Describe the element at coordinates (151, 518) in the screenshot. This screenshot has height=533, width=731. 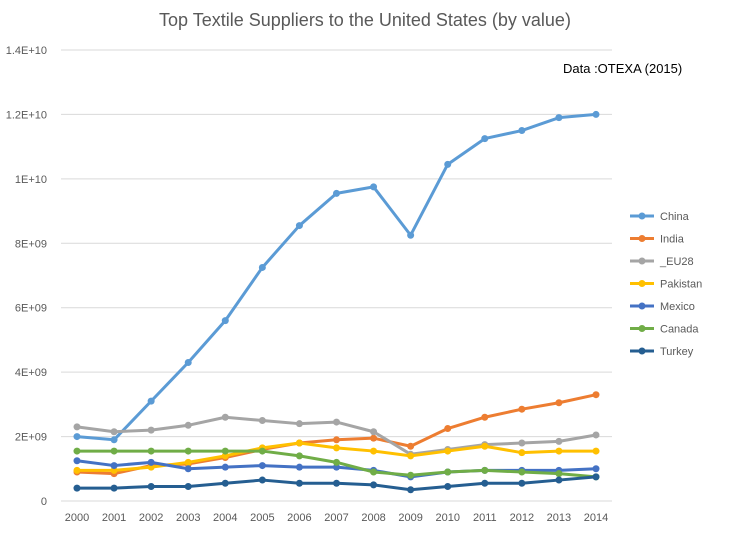
I see `x-tick-label: 2002` at that location.